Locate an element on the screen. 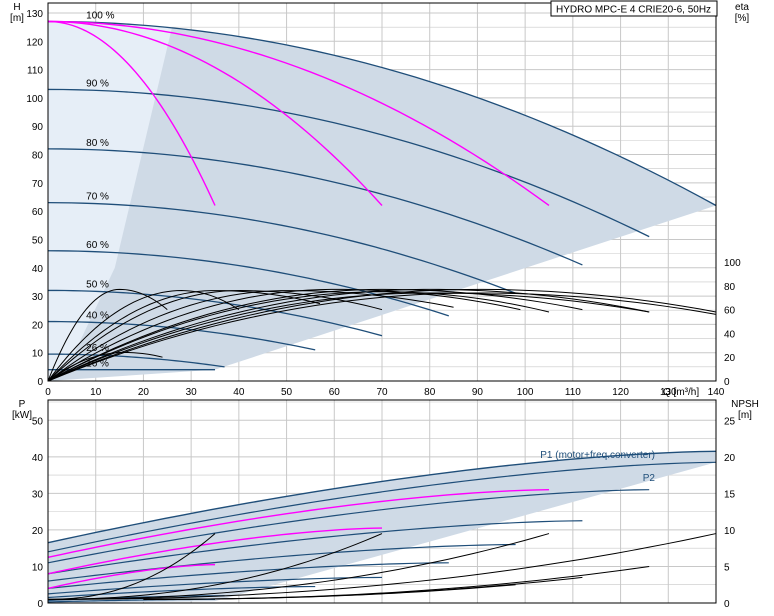  p2-curve is located at coordinates (382, 507).